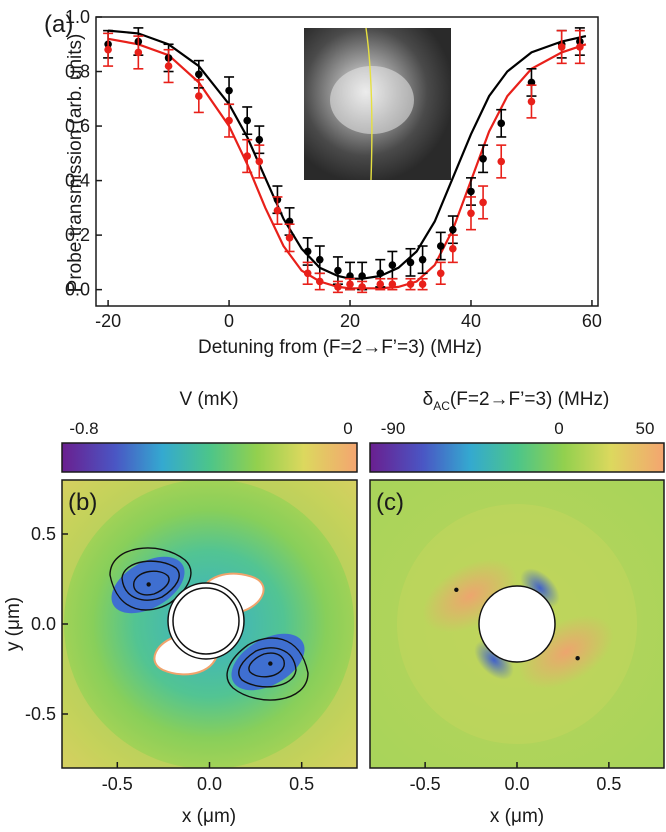 The image size is (666, 832). Describe the element at coordinates (517, 816) in the screenshot. I see `x-axis-label-c: x (μm)` at that location.